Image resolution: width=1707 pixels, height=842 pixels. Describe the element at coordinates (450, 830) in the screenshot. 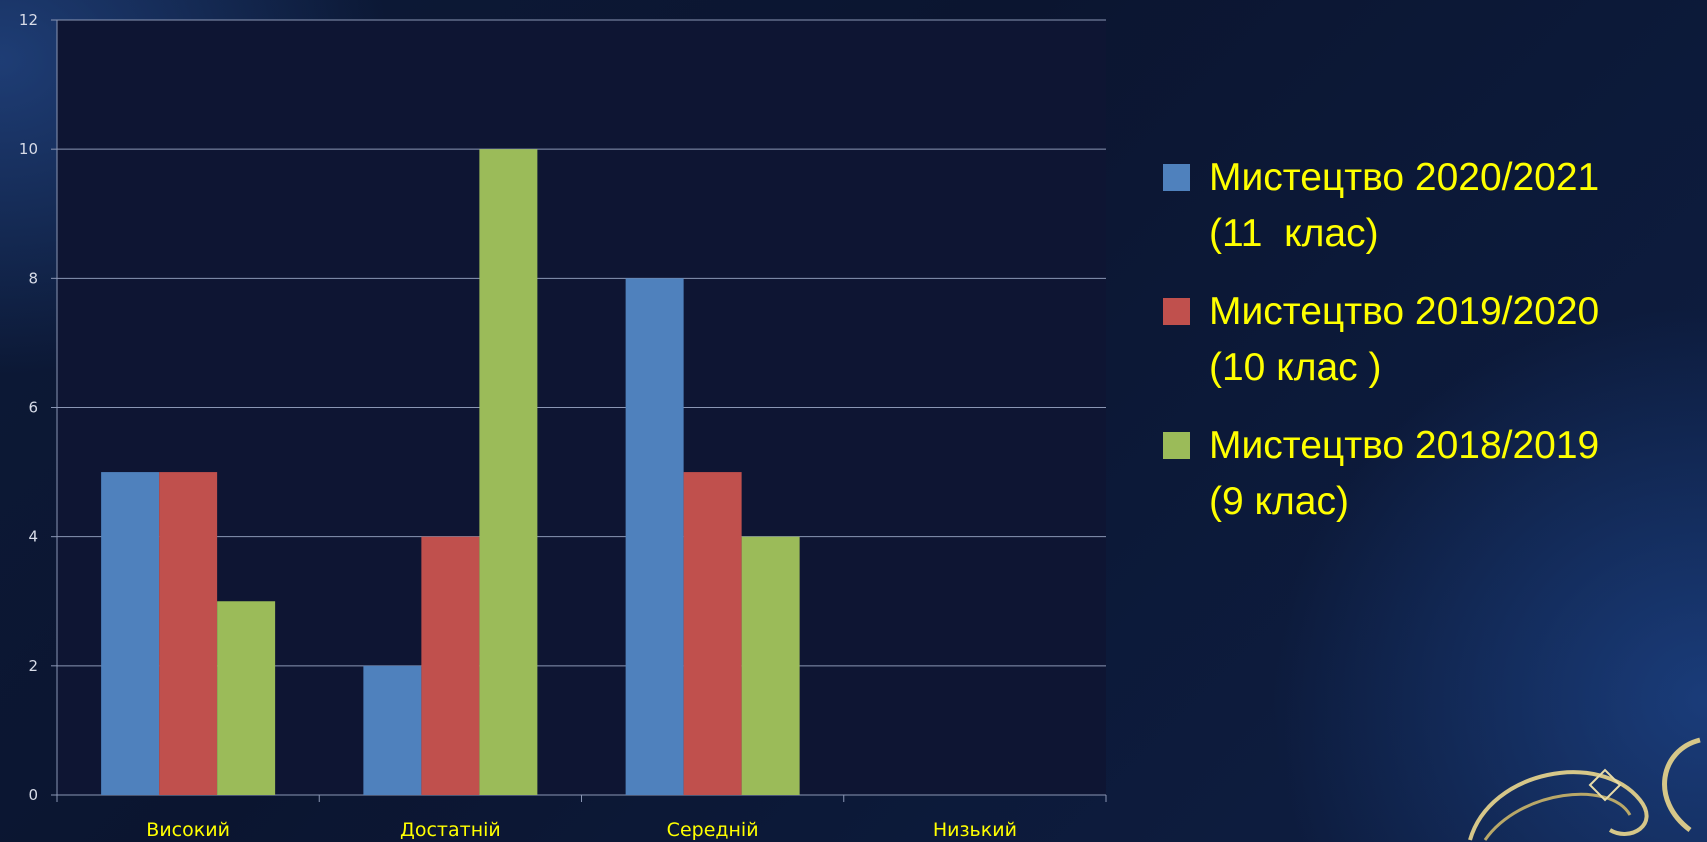

I see `x-tick-label: Достатній` at that location.